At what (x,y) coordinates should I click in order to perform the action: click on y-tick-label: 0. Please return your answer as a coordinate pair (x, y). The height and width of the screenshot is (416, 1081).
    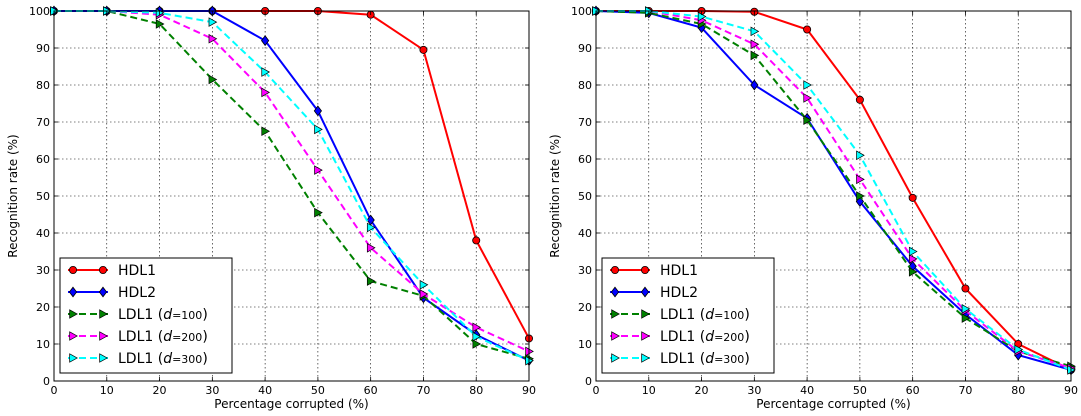
    Looking at the image, I should click on (588, 381).